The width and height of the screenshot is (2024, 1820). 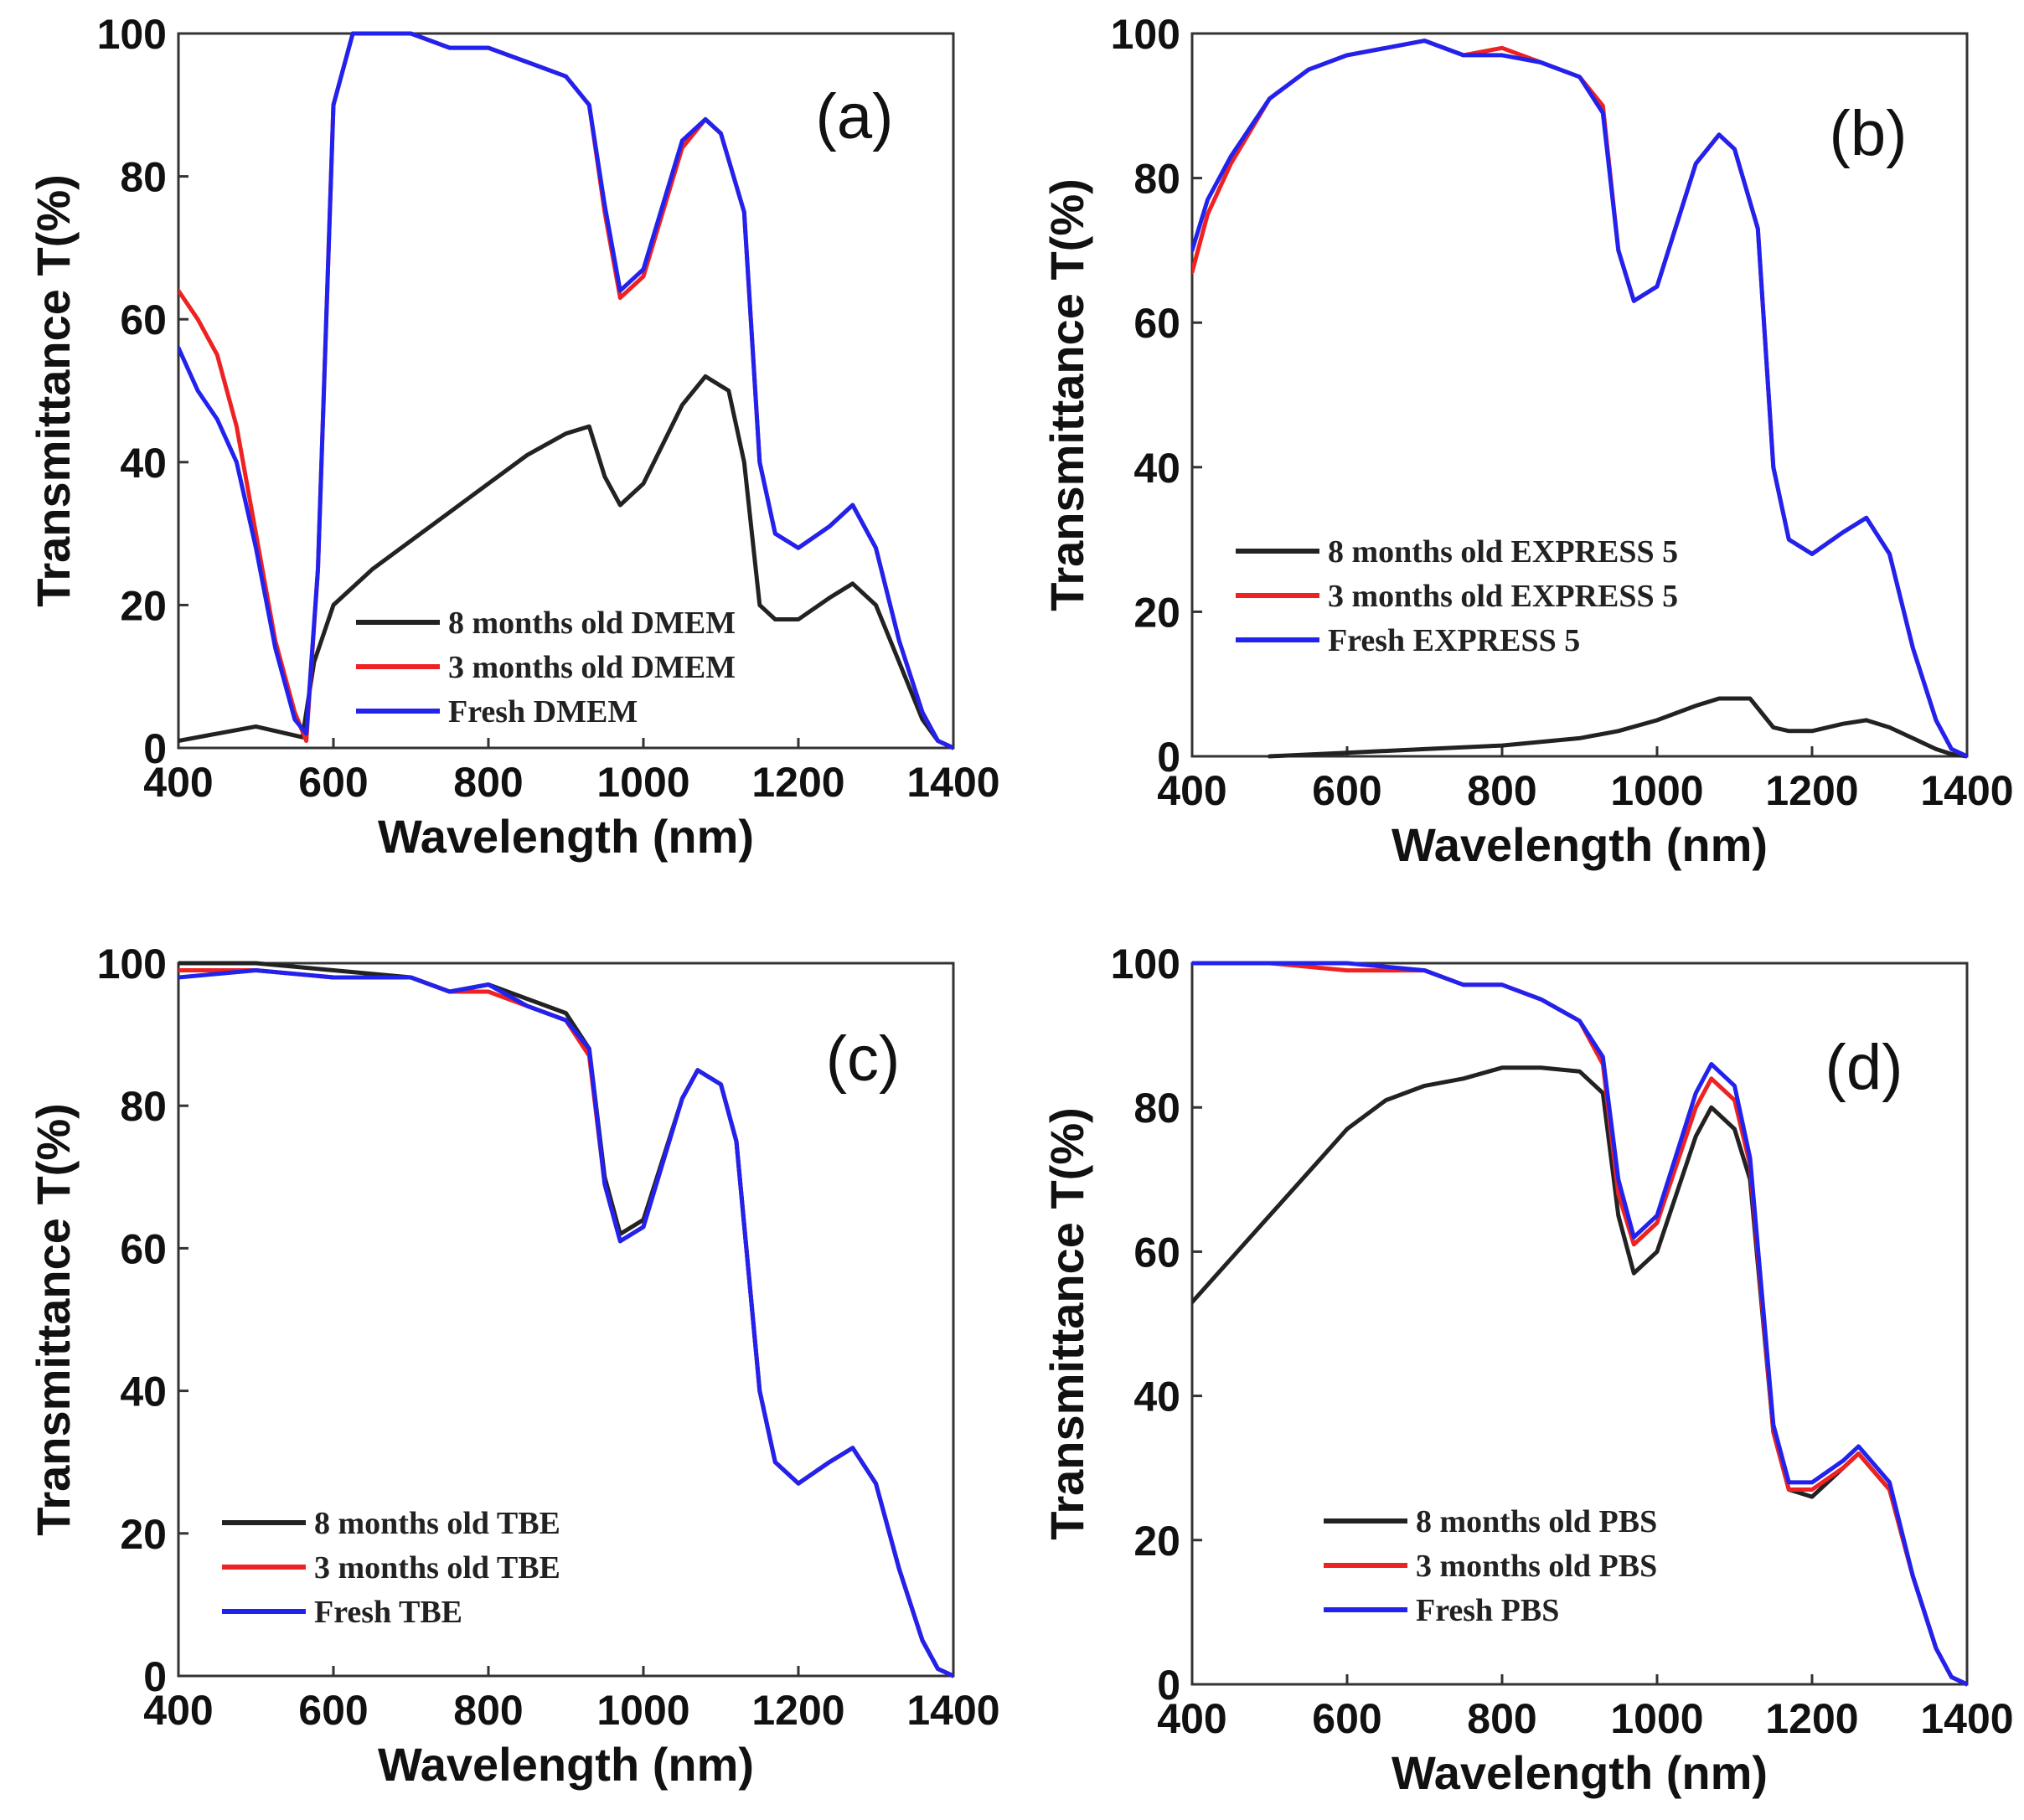 What do you see at coordinates (1869, 133) in the screenshot?
I see `panel-label: (b)` at bounding box center [1869, 133].